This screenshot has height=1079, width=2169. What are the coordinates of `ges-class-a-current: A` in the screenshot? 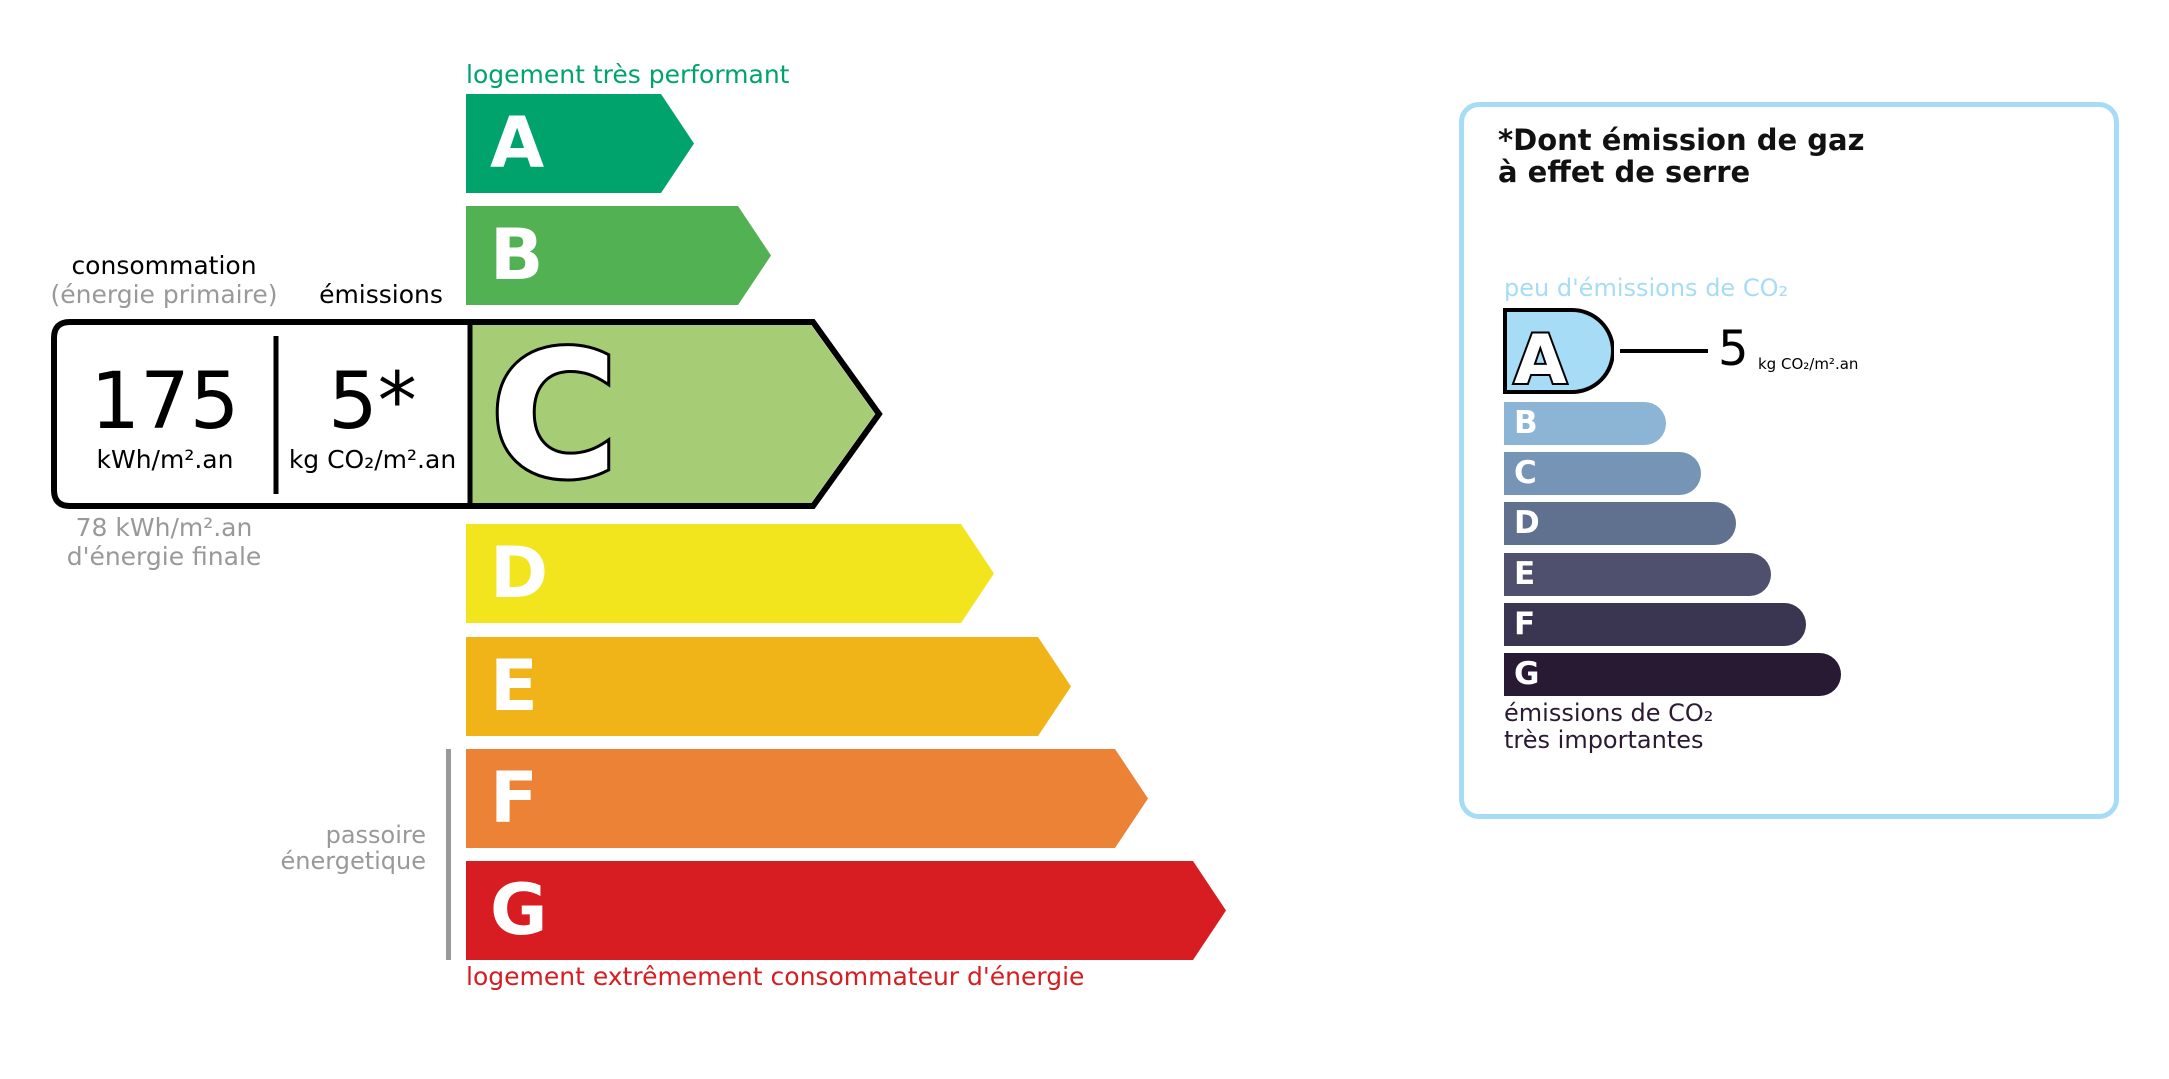 It's located at (1558, 352).